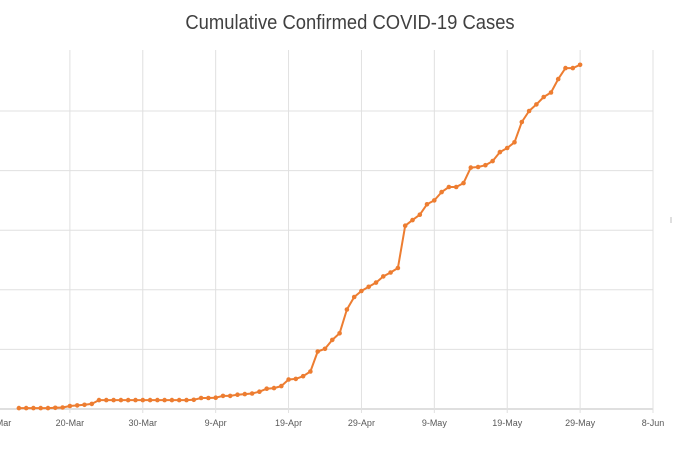 The width and height of the screenshot is (700, 467). I want to click on x-tick-label: 8-Jun, so click(653, 423).